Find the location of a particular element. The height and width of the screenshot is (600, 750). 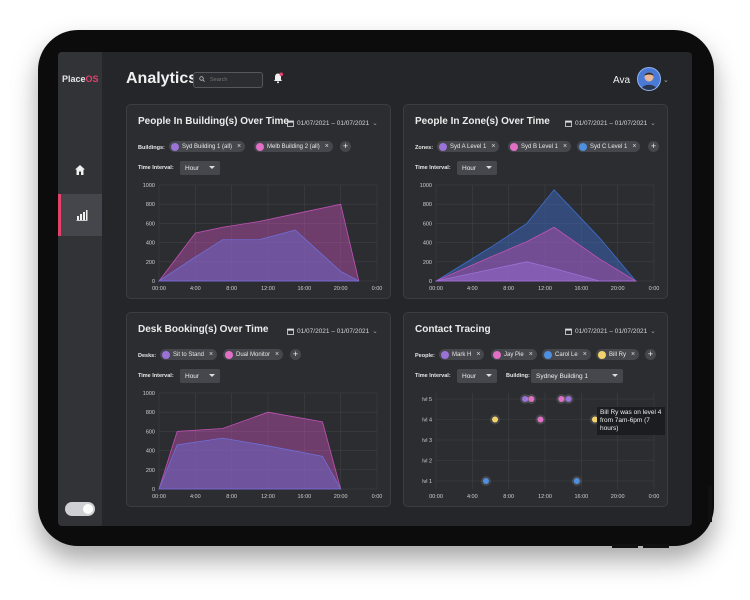

y-tick-label: 0 is located at coordinates (153, 282).